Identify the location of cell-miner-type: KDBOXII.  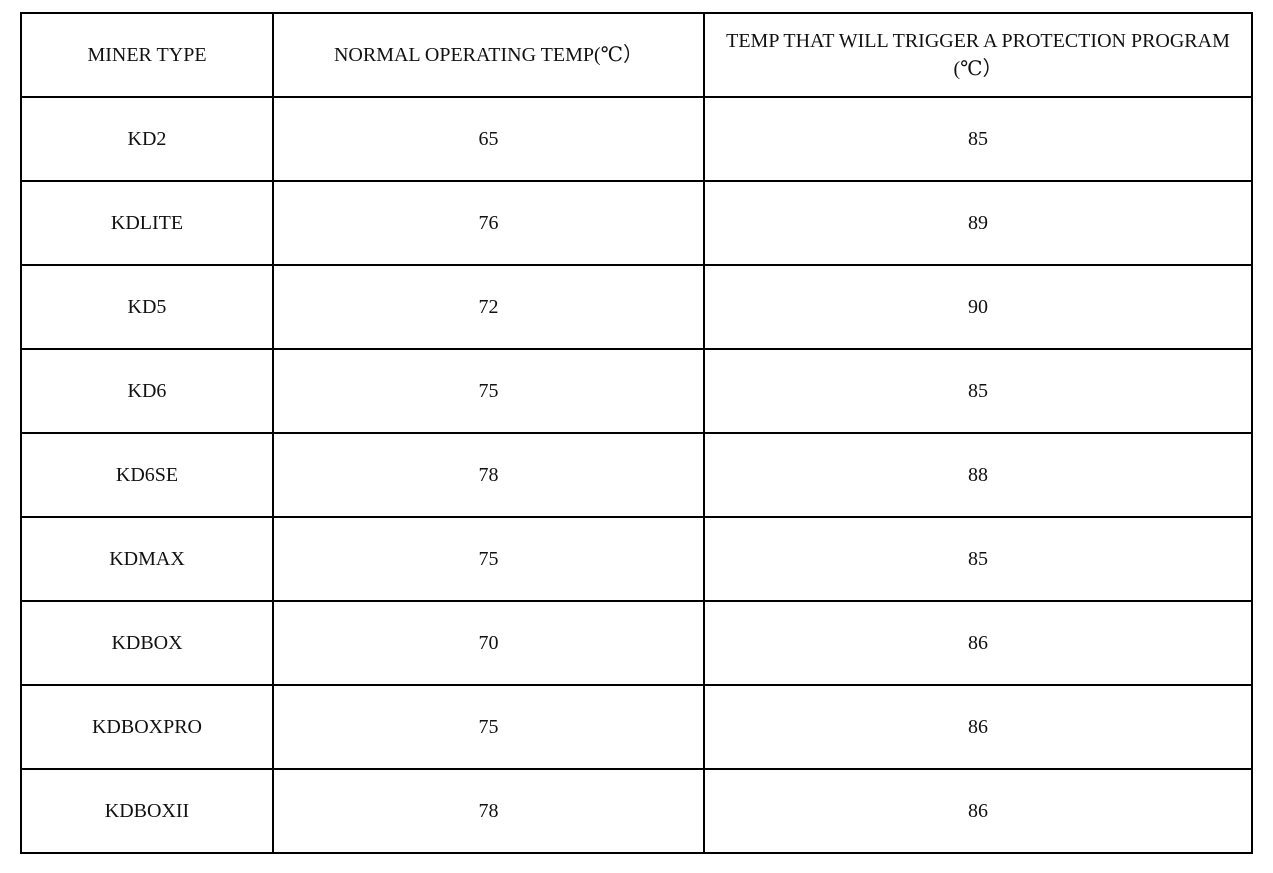
(147, 811).